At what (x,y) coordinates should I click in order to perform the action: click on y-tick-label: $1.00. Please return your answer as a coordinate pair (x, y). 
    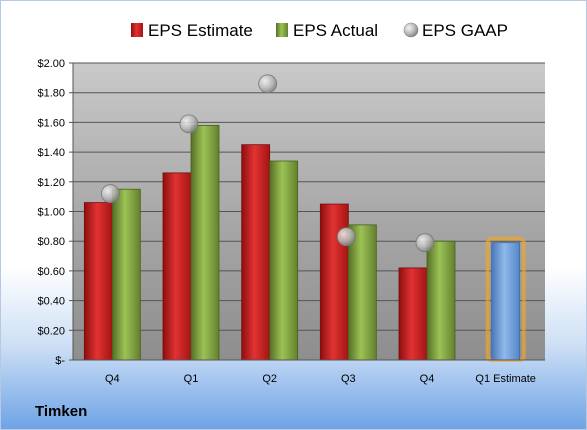
    Looking at the image, I should click on (51, 213).